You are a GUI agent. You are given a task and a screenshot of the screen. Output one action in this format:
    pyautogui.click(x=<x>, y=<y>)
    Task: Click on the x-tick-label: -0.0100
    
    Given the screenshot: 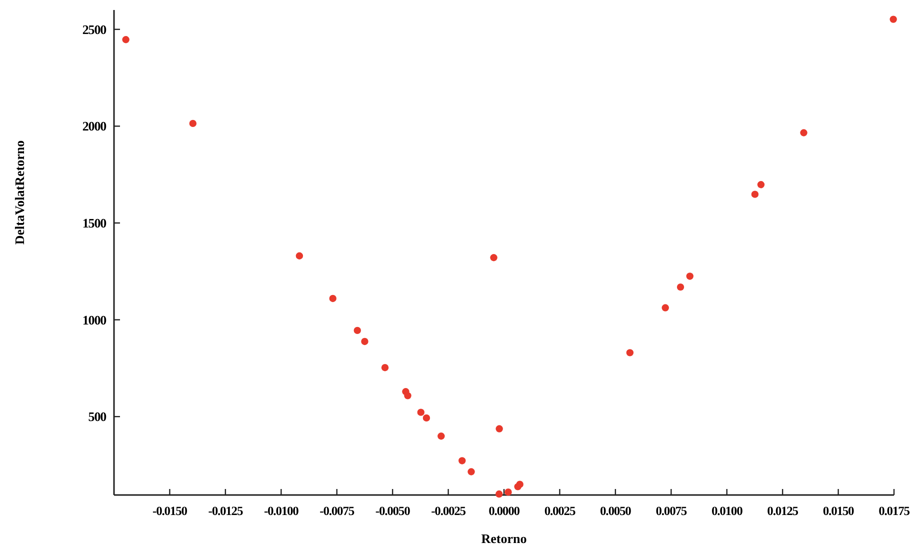 What is the action you would take?
    pyautogui.click(x=281, y=511)
    